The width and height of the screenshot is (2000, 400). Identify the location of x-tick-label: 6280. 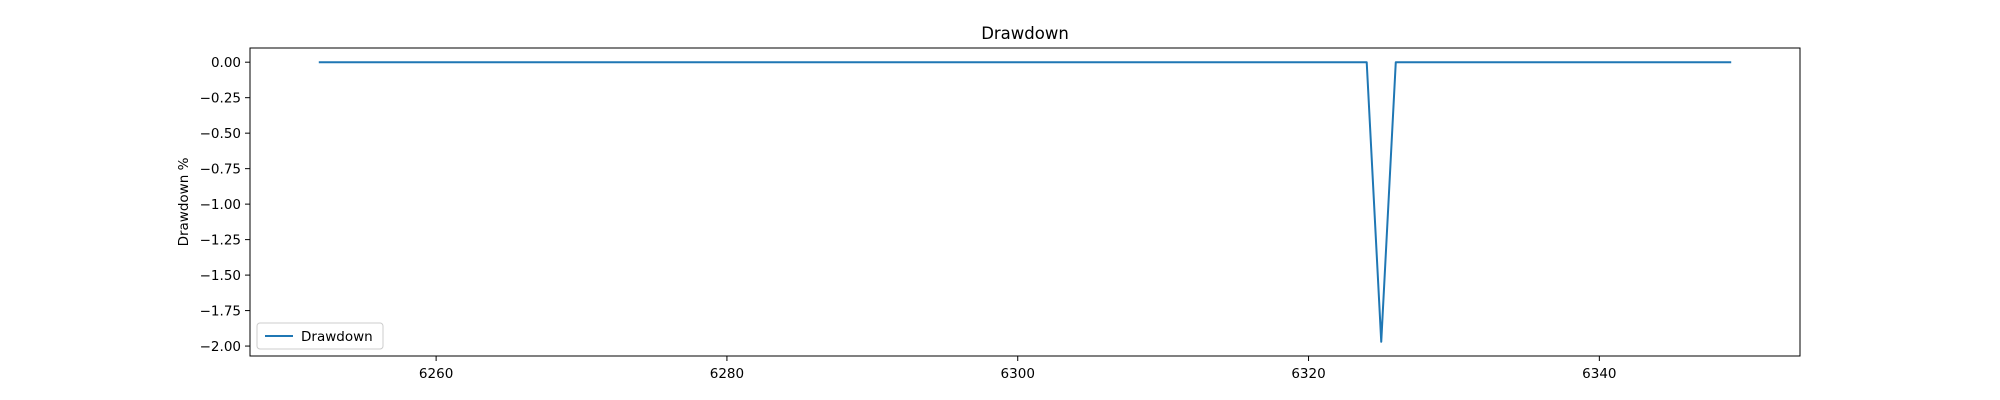
(727, 374).